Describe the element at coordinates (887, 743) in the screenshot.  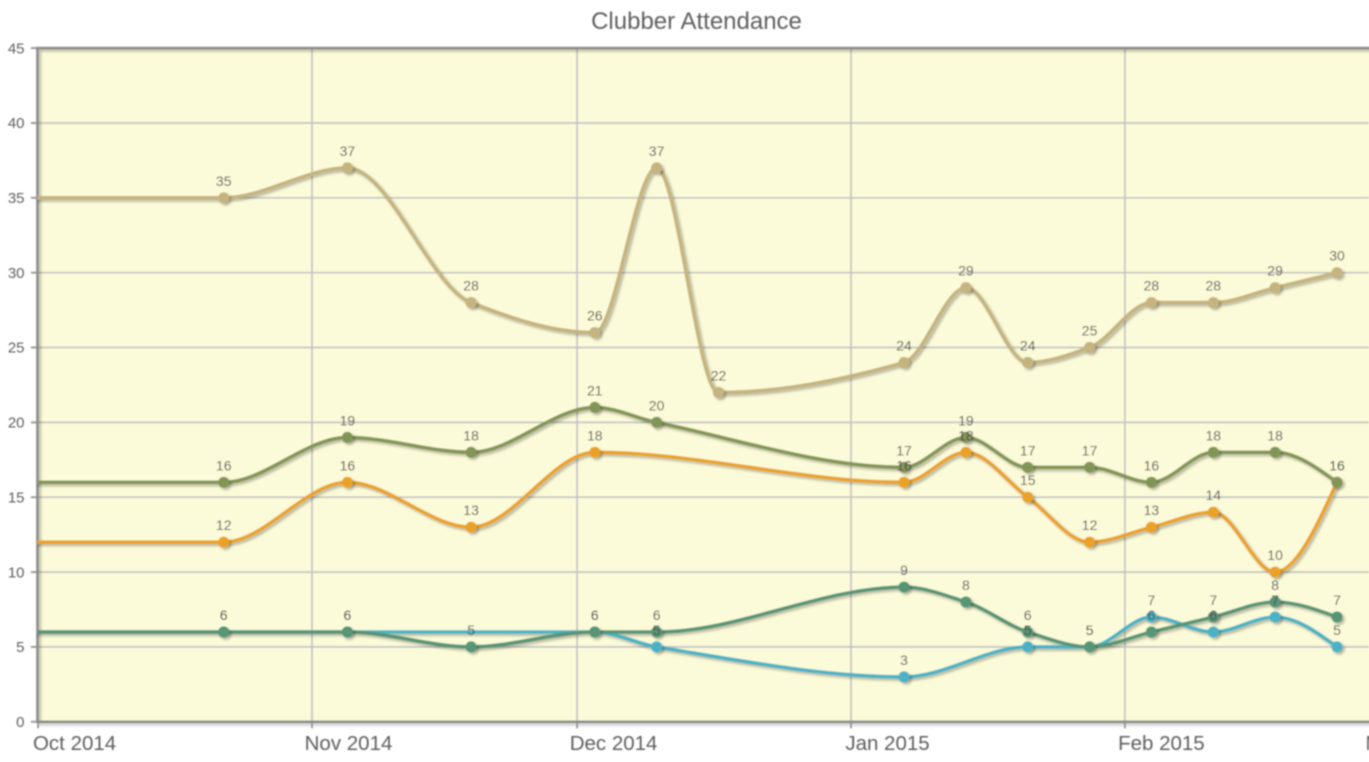
I see `svg-text: Jan 2015` at that location.